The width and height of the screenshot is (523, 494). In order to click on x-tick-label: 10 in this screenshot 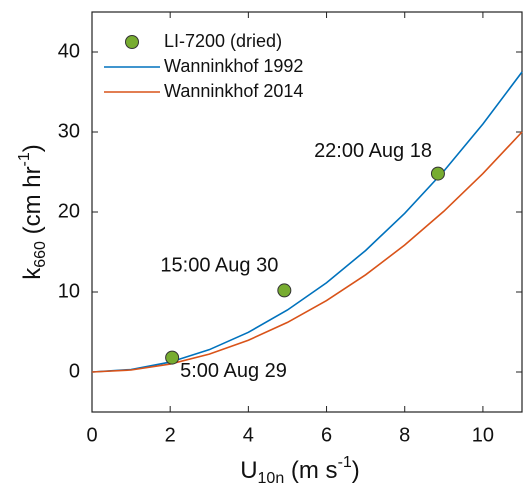, I will do `click(483, 435)`.